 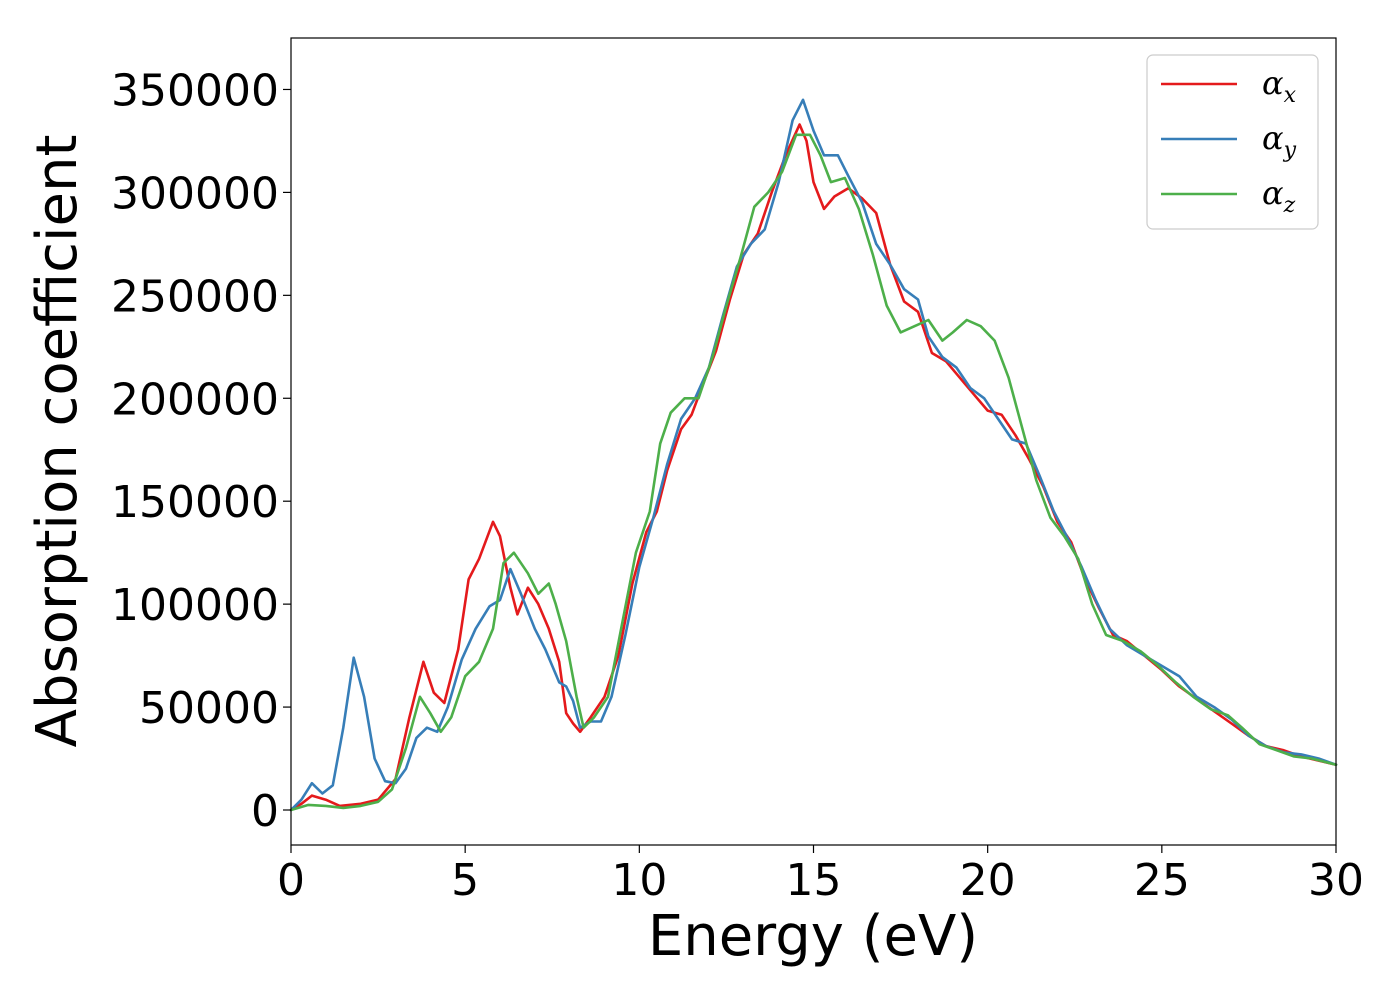 I want to click on legend: αx αy αz, so click(x=1232, y=142).